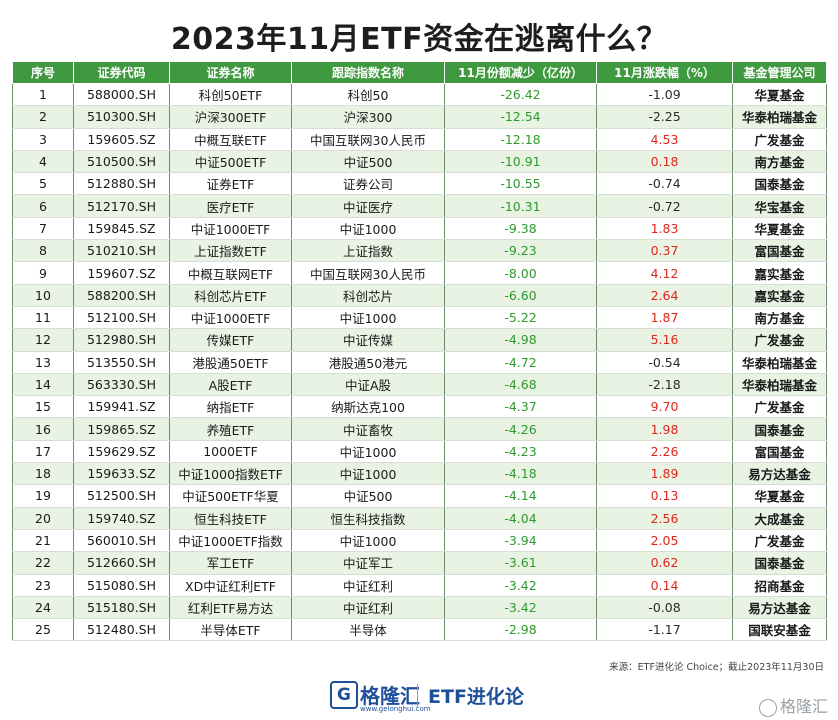 The image size is (838, 720). What do you see at coordinates (520, 630) in the screenshot?
I see `cell-share-change: -2.98` at bounding box center [520, 630].